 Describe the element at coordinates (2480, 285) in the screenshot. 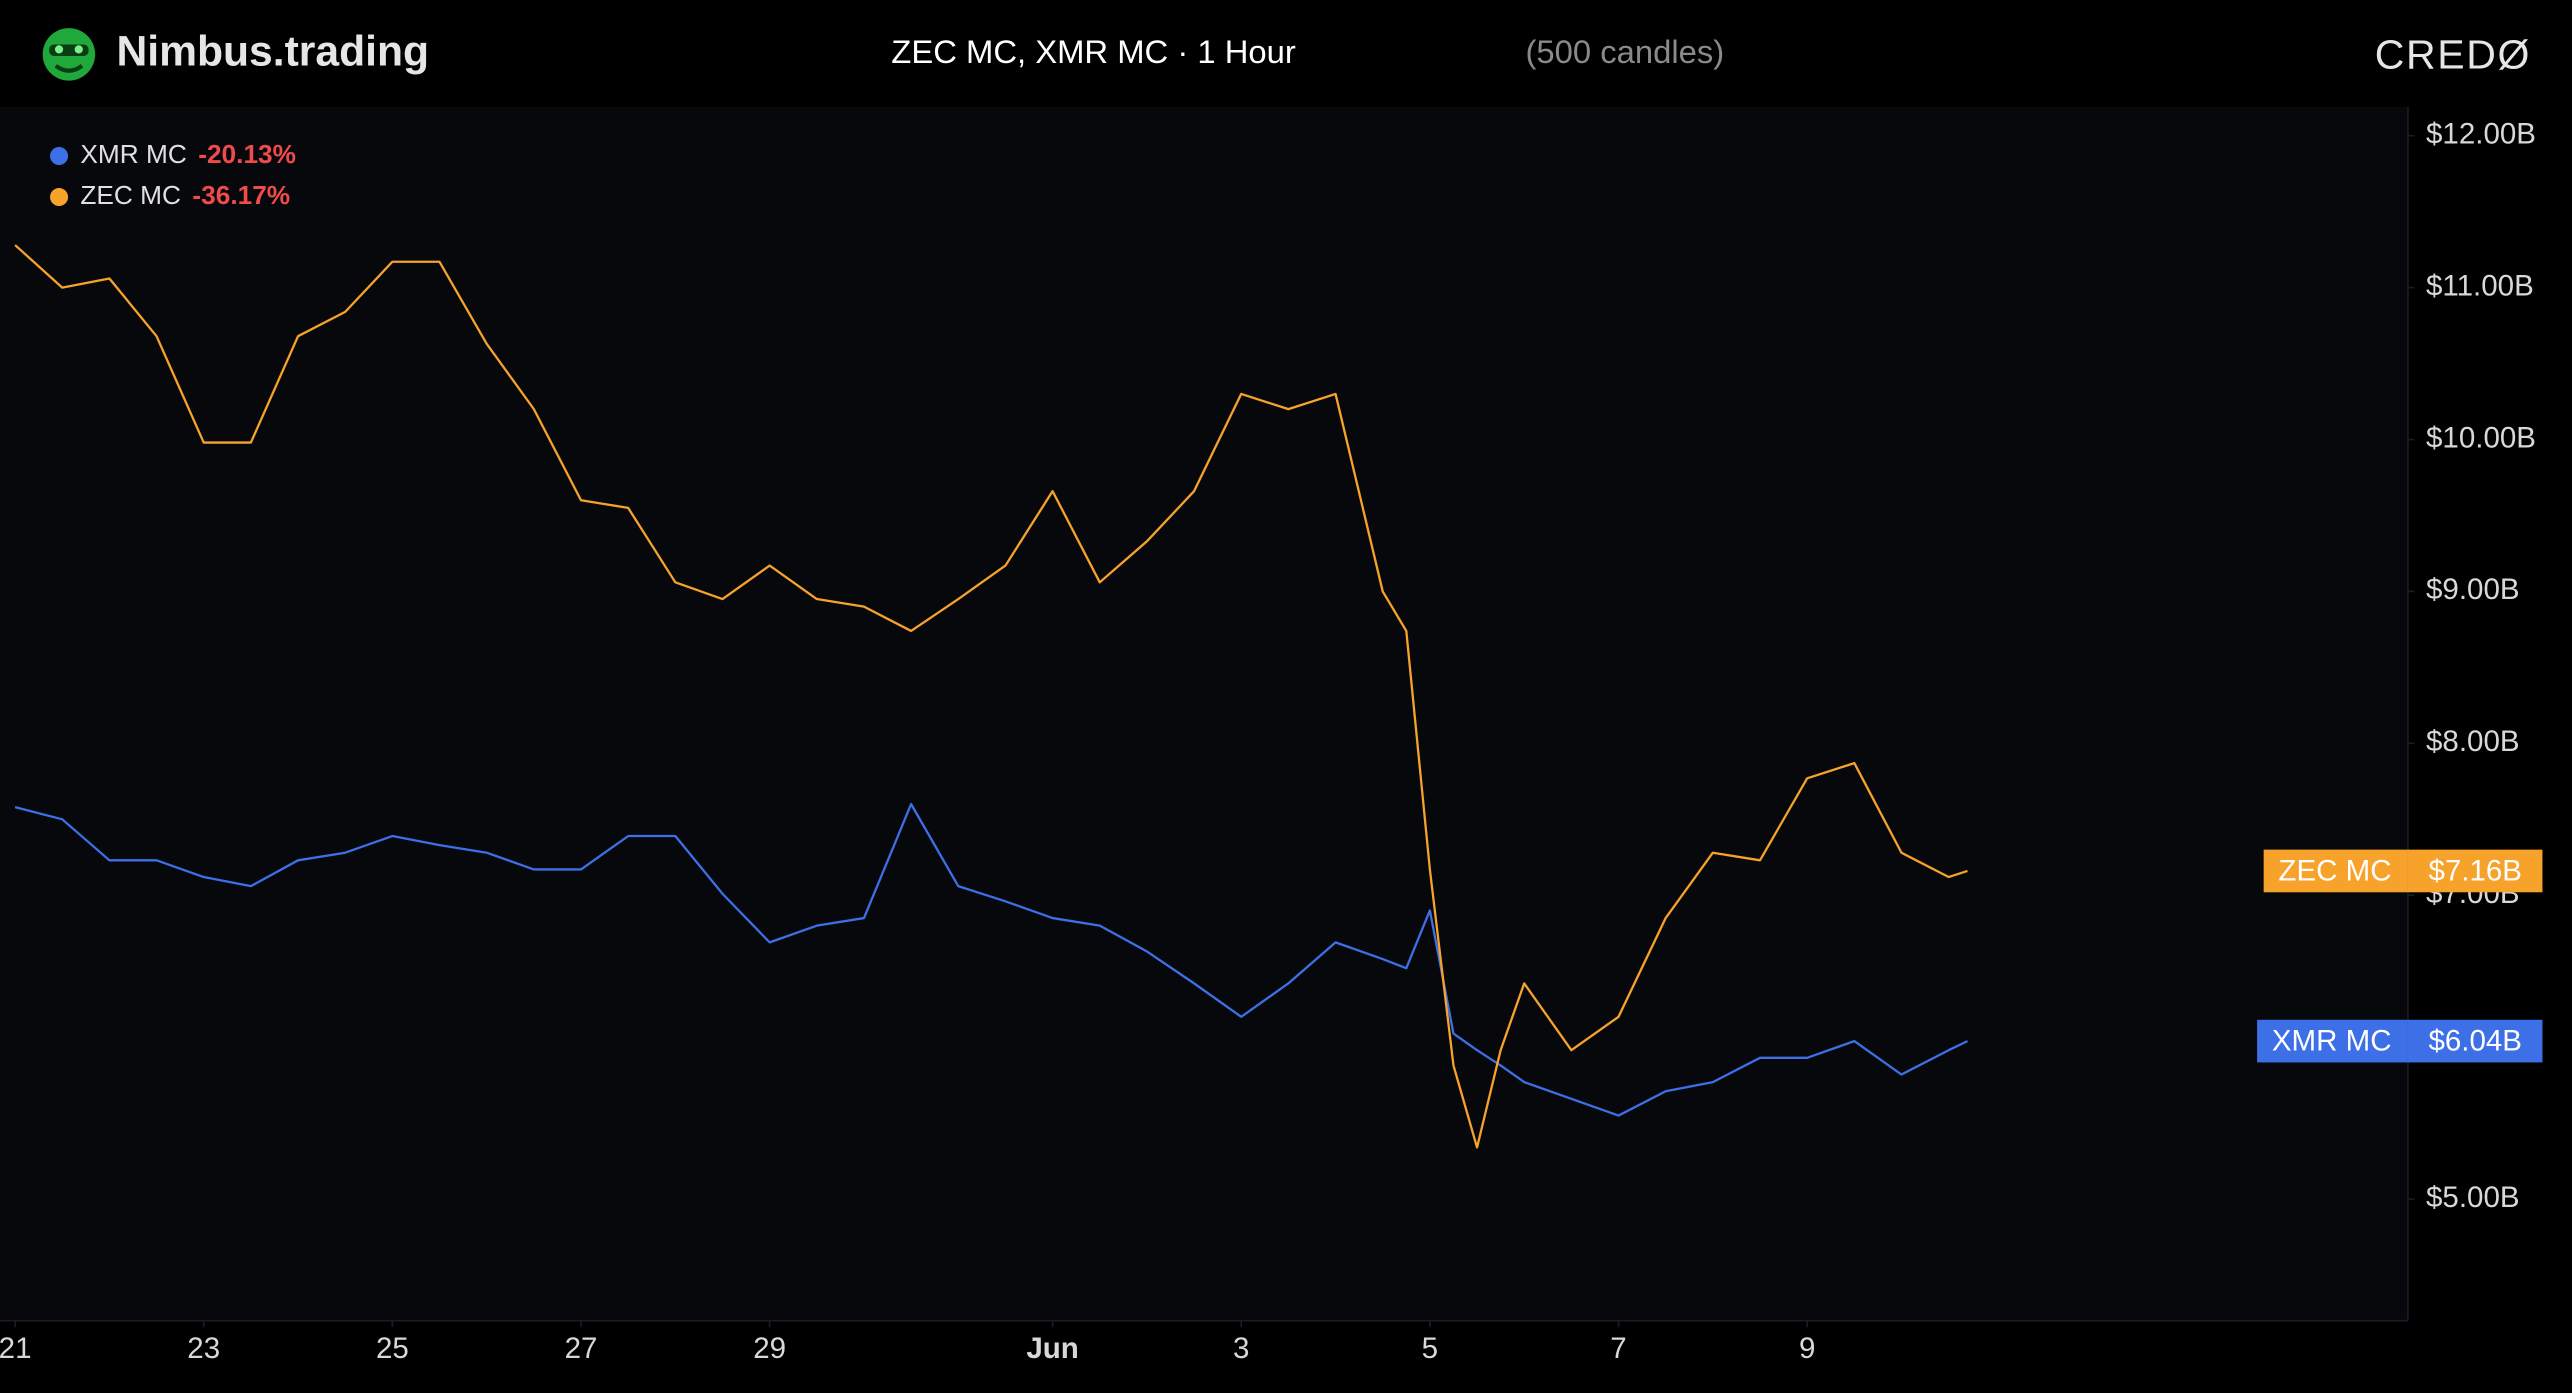

I see `y-tick-label: $11.00B` at that location.